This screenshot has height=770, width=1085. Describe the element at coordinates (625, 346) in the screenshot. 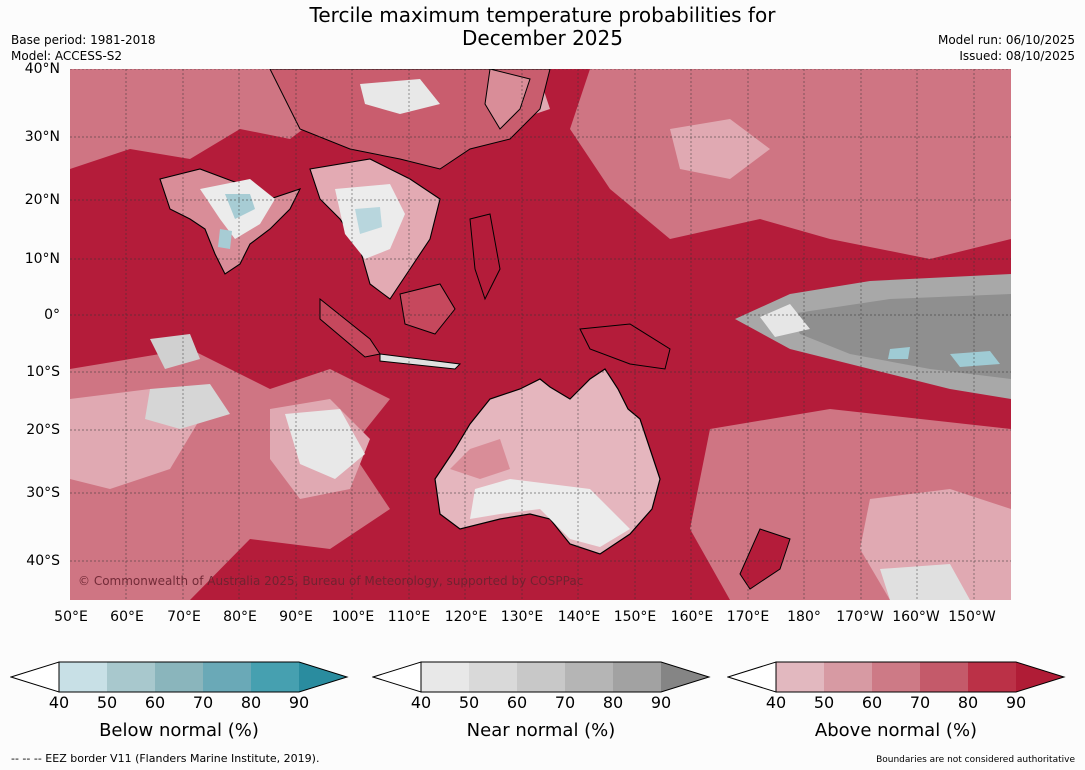

I see `new-guinea` at that location.